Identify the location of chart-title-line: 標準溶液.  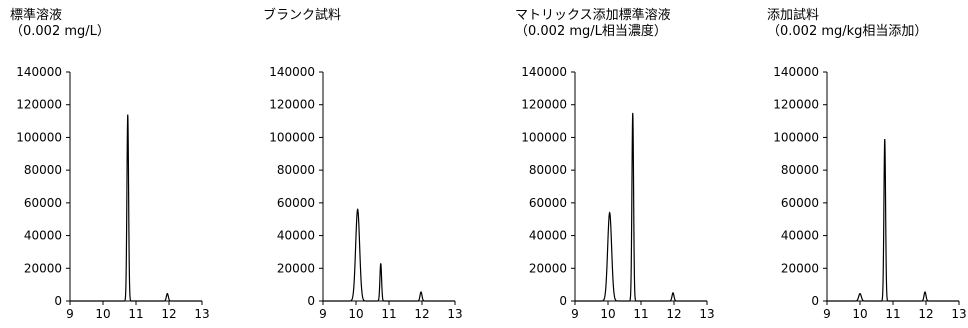
(36, 15).